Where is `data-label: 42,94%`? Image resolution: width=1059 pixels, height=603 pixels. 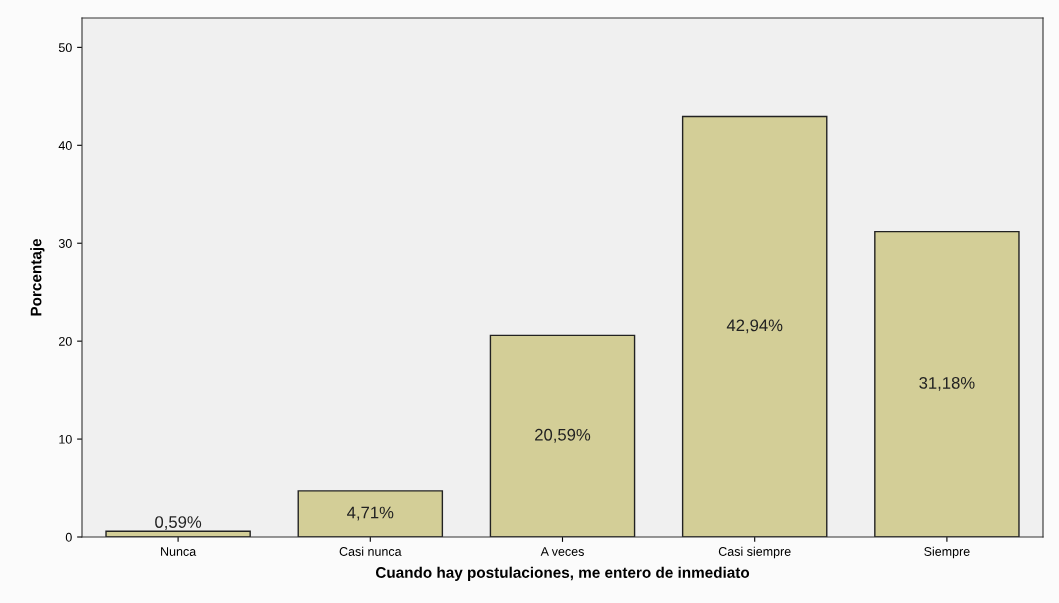 data-label: 42,94% is located at coordinates (754, 326).